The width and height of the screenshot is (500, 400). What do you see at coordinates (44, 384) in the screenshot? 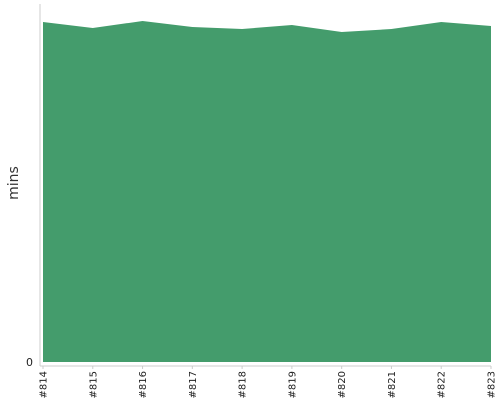
I see `x-tick-label: #814` at bounding box center [44, 384].